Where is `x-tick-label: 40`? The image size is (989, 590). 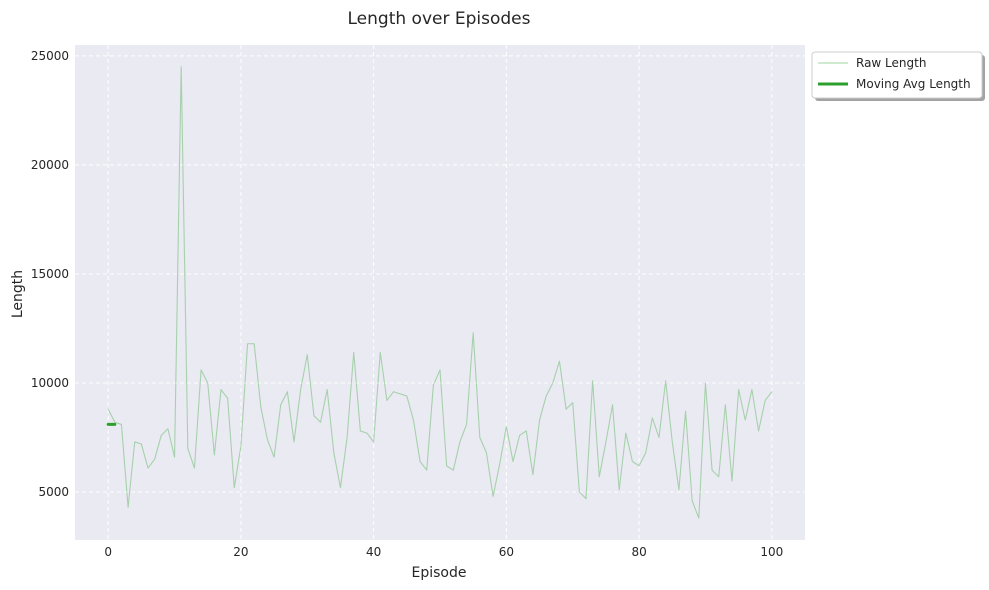
x-tick-label: 40 is located at coordinates (373, 552).